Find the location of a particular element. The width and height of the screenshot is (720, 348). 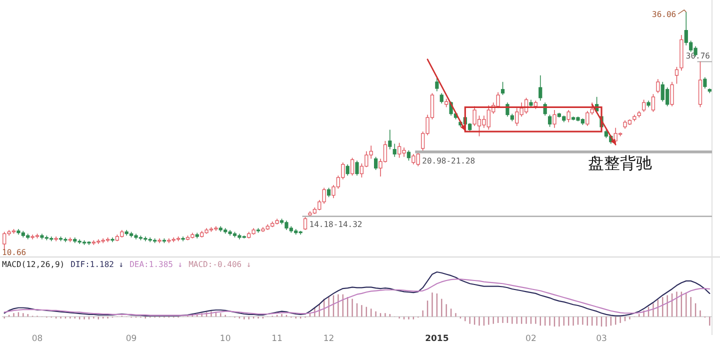

text: DEA:1.385 ↓ is located at coordinates (156, 264).